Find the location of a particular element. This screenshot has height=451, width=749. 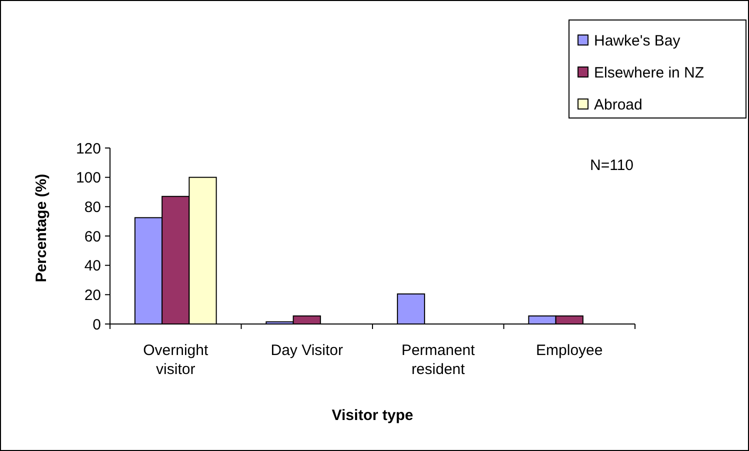

y-tick-label: 120 is located at coordinates (88, 149).